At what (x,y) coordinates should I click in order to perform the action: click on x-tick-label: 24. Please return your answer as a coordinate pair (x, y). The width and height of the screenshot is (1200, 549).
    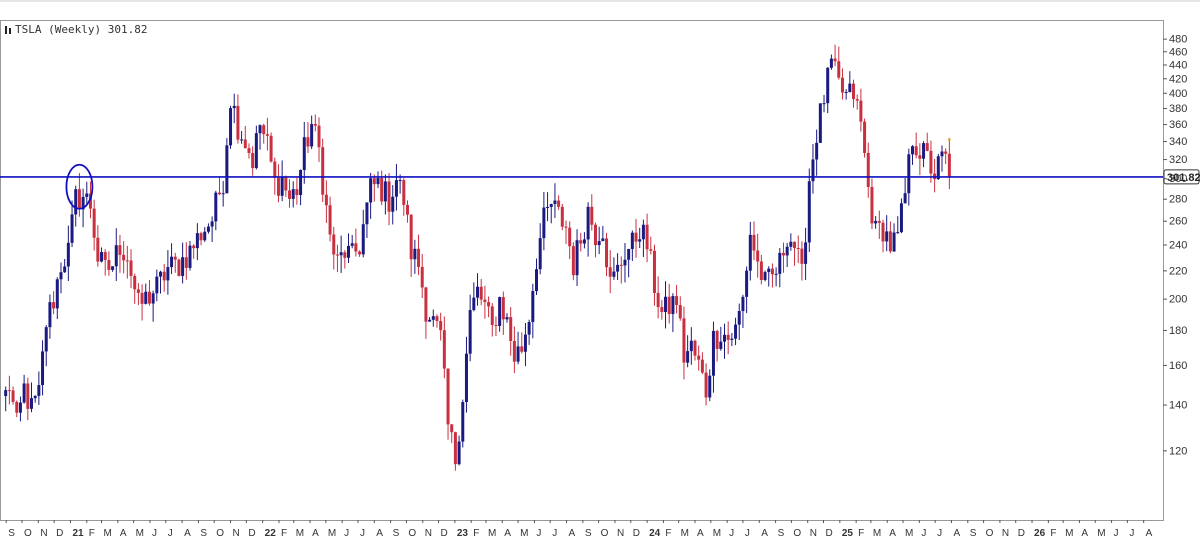
    Looking at the image, I should click on (655, 533).